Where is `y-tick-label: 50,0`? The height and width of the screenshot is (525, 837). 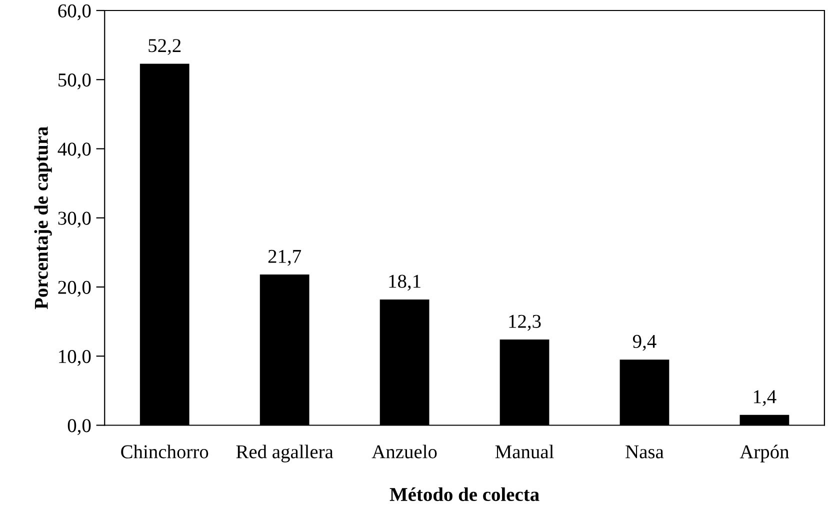 y-tick-label: 50,0 is located at coordinates (74, 81).